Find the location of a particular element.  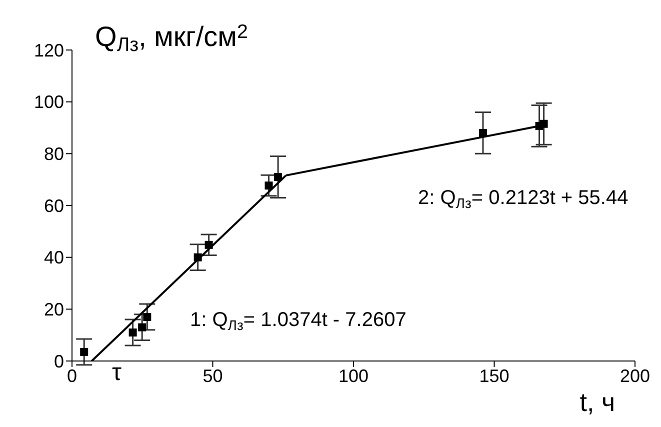

y-tick-label: 80 is located at coordinates (54, 154).